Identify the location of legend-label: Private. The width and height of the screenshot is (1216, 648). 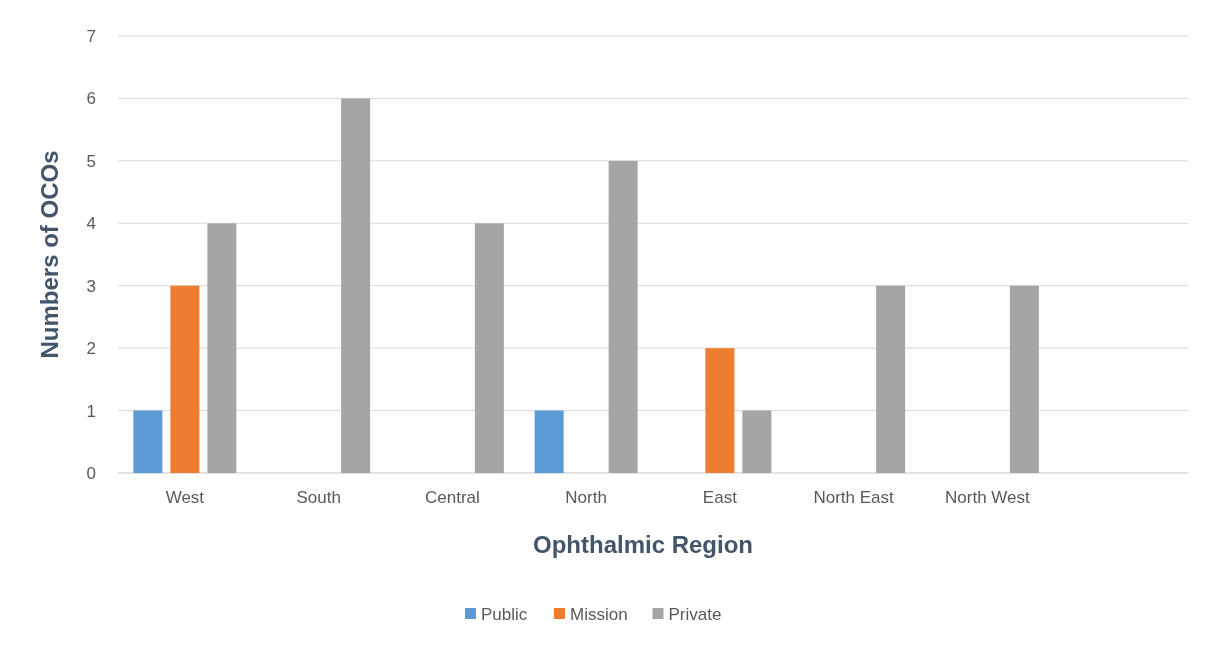
(695, 614).